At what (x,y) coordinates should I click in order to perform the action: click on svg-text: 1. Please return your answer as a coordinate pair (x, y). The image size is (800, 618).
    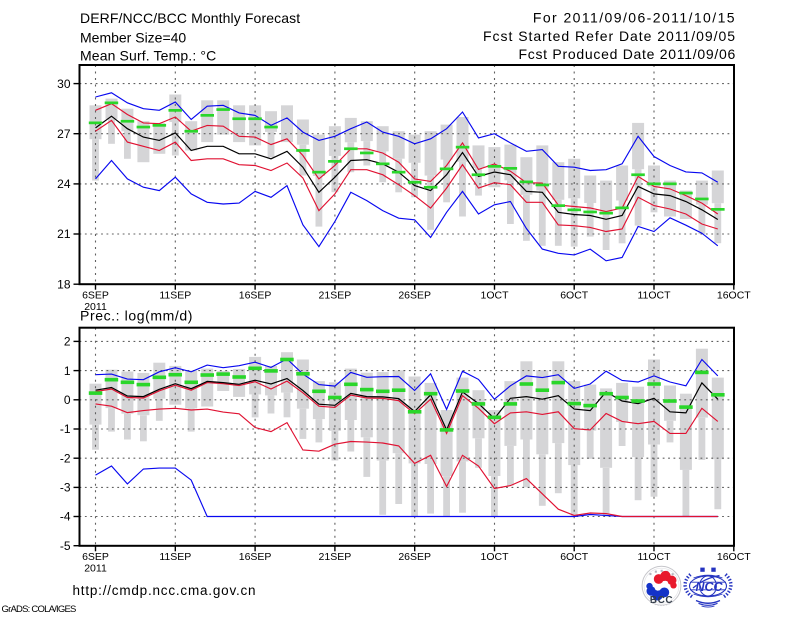
    Looking at the image, I should click on (67, 371).